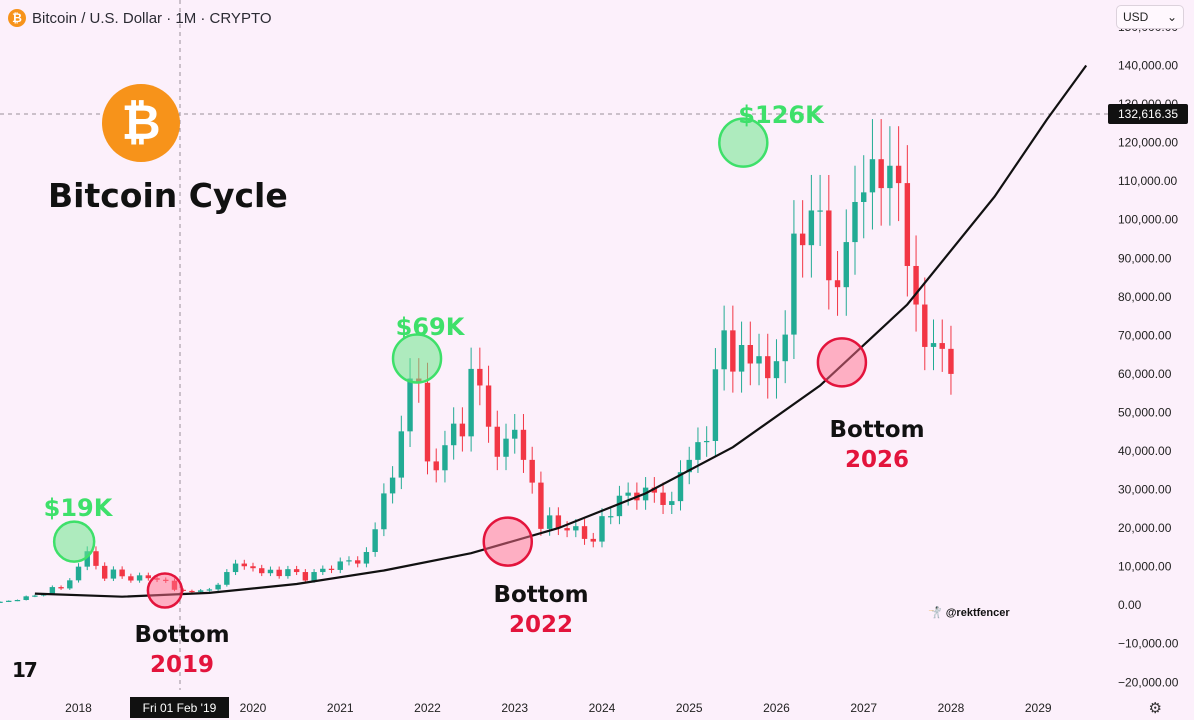  I want to click on x-tick-label: 2020, so click(253, 708).